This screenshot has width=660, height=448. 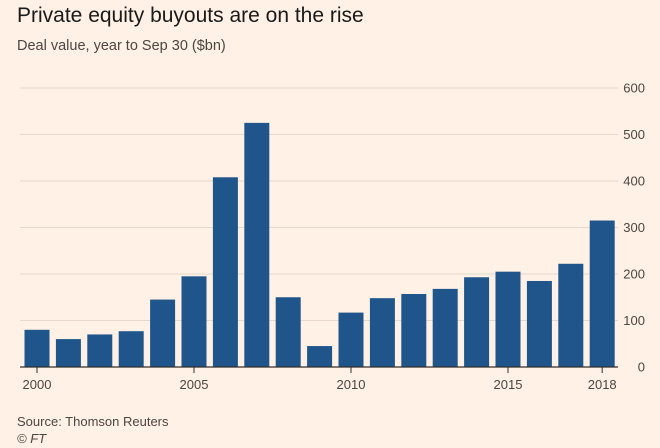 What do you see at coordinates (37, 384) in the screenshot?
I see `x-tick-label-2000: 2000` at bounding box center [37, 384].